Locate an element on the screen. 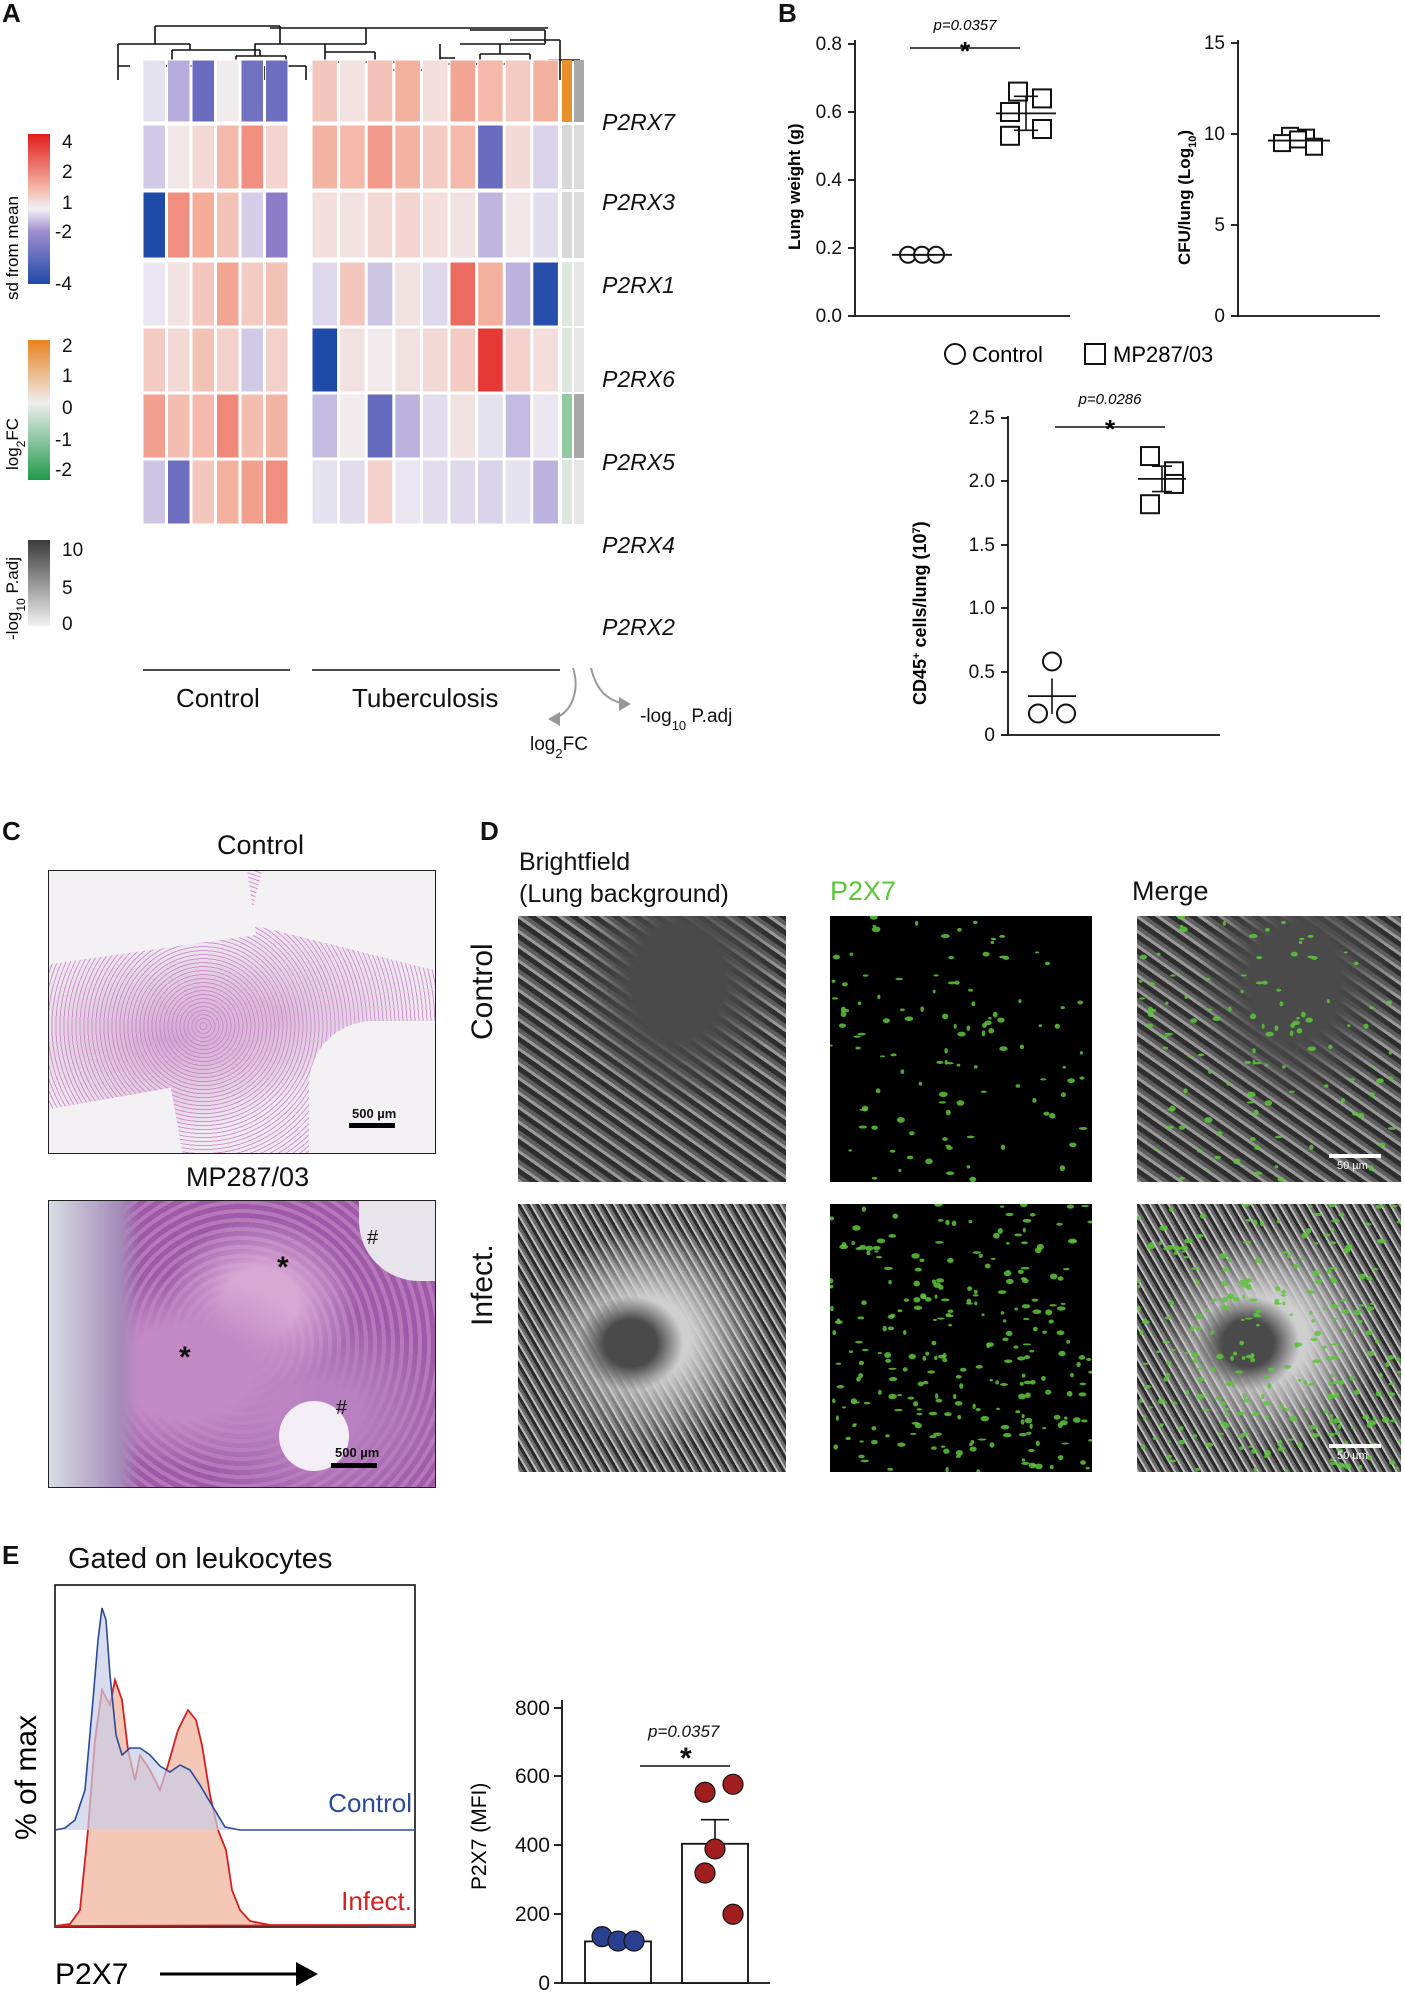 This screenshot has height=1998, width=1404. cd45-chart is located at coordinates (1110, 576).